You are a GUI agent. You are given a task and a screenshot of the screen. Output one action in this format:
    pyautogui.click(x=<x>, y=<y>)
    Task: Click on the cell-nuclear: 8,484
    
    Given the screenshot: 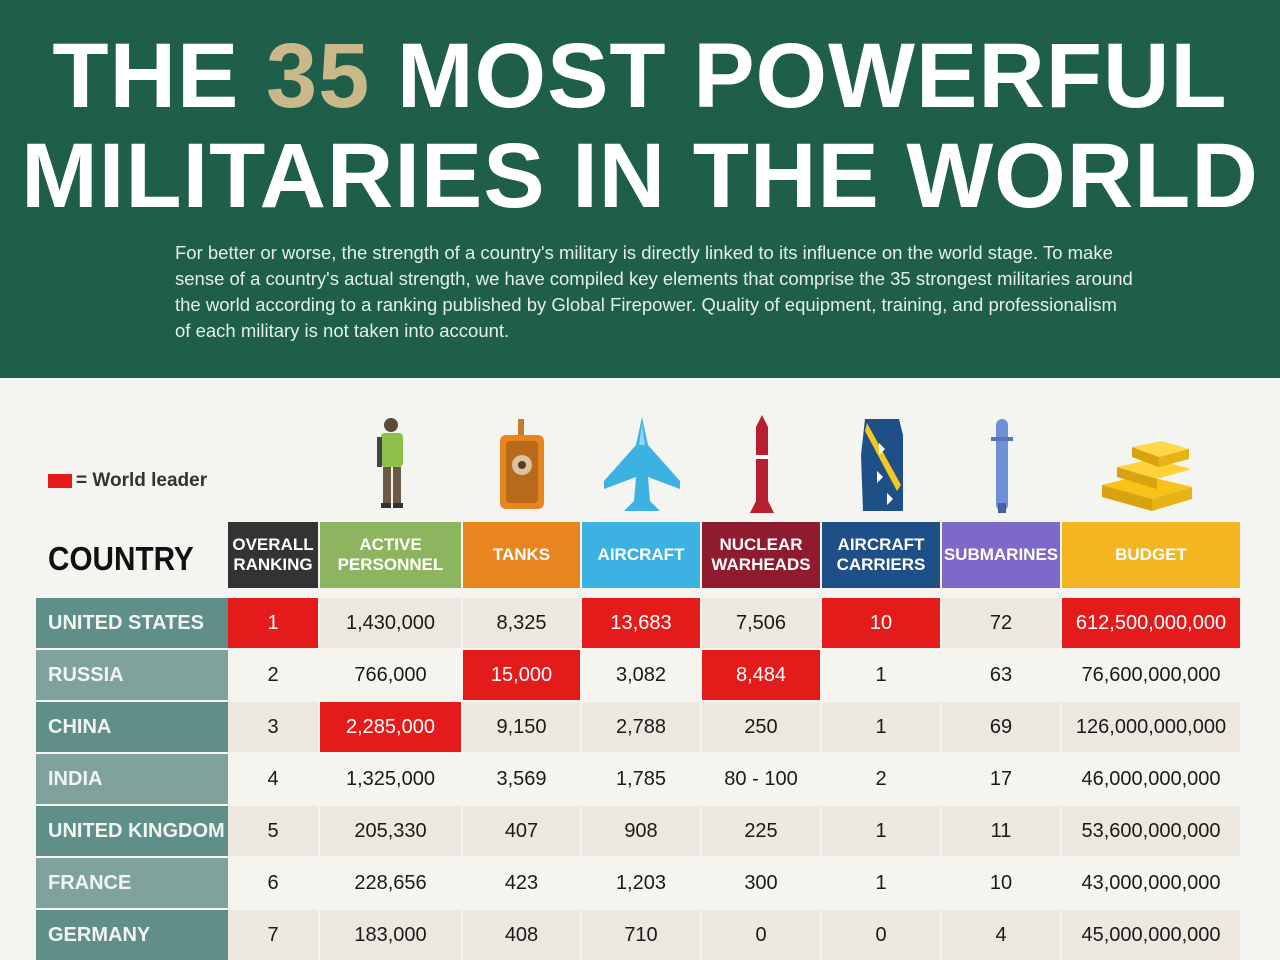 What is the action you would take?
    pyautogui.click(x=761, y=675)
    